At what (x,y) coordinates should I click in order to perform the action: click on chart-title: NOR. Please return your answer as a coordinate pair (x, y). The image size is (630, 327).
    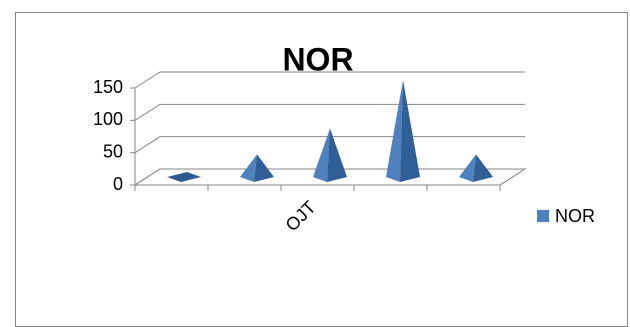
    Looking at the image, I should click on (317, 59).